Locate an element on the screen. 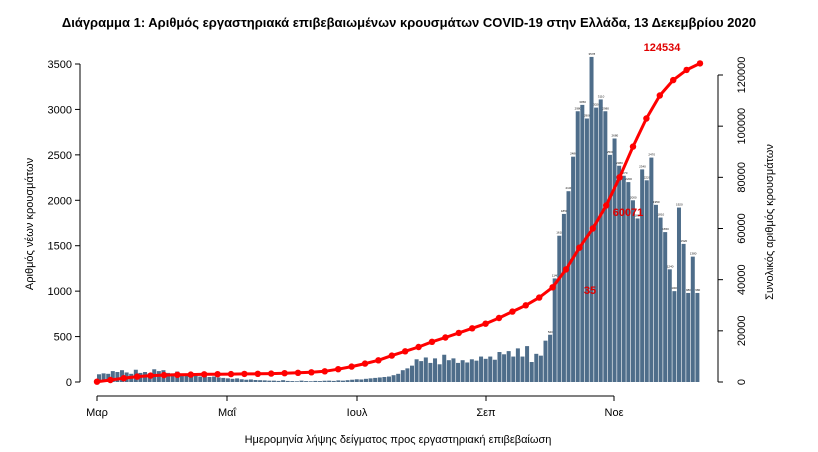 This screenshot has width=818, height=452. y2-axis-label: Συνολικός αριθμός κρουσμάτων is located at coordinates (770, 222).